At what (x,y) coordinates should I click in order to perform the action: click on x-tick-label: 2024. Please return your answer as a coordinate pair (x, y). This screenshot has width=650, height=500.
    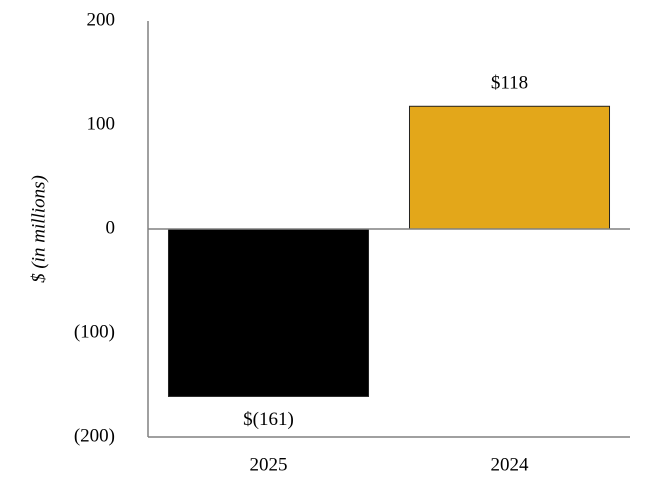
    Looking at the image, I should click on (510, 464).